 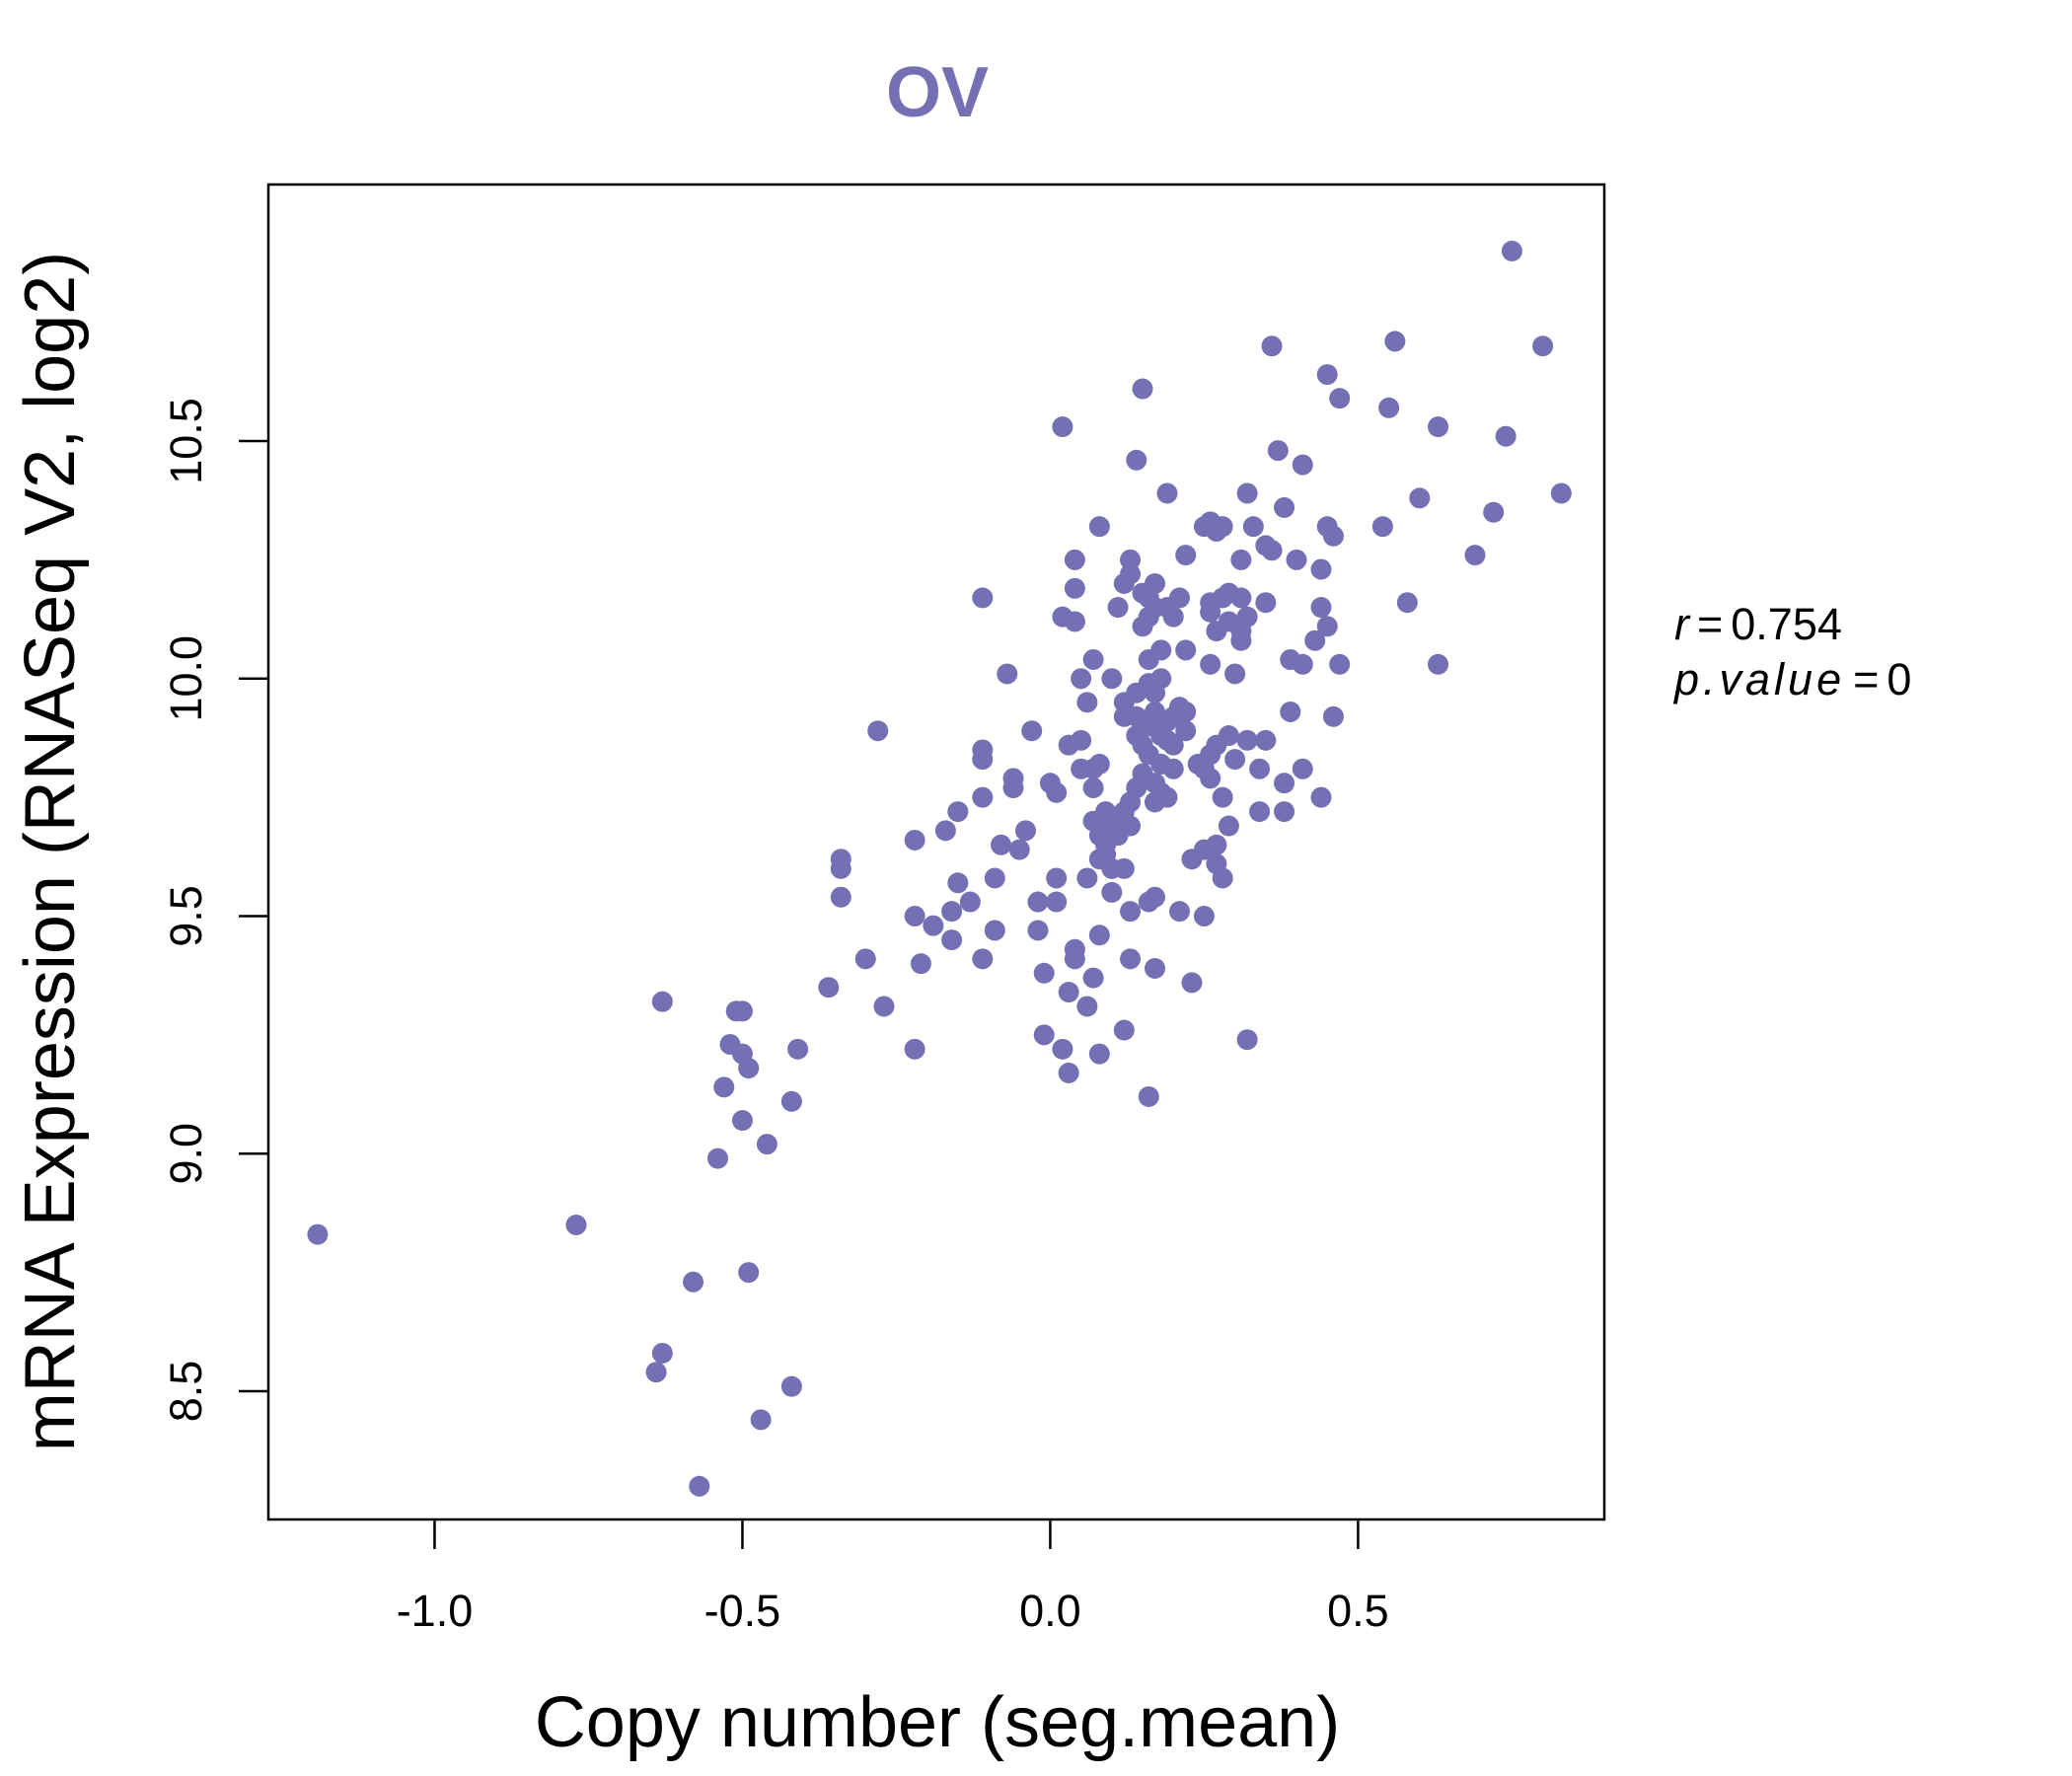 I want to click on correlation-label: r = 0.754, so click(x=1758, y=624).